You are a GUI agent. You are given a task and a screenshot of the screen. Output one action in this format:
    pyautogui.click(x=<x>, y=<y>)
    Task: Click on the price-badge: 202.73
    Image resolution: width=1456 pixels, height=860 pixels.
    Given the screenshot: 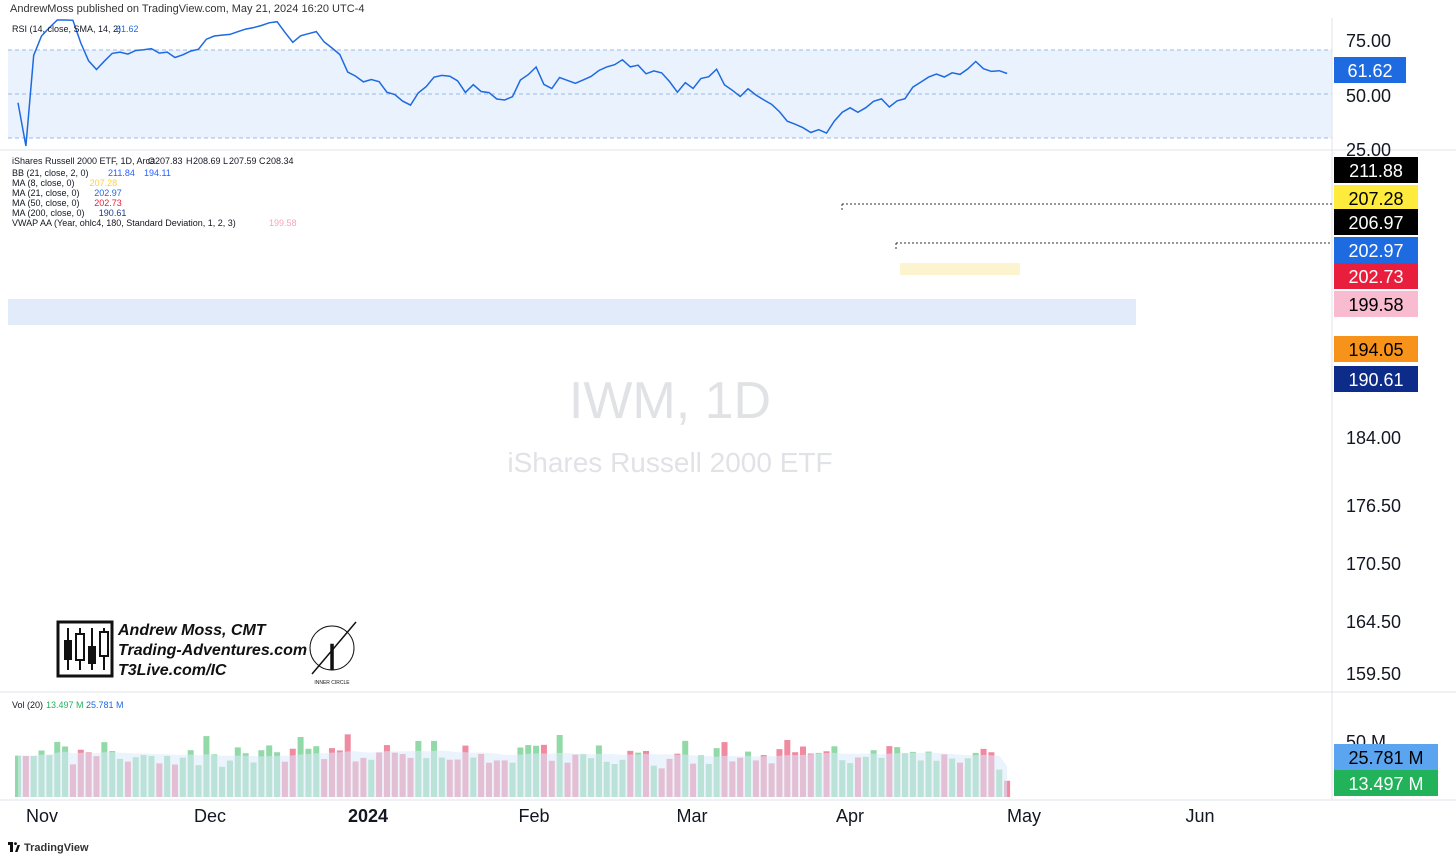 What is the action you would take?
    pyautogui.click(x=1376, y=276)
    